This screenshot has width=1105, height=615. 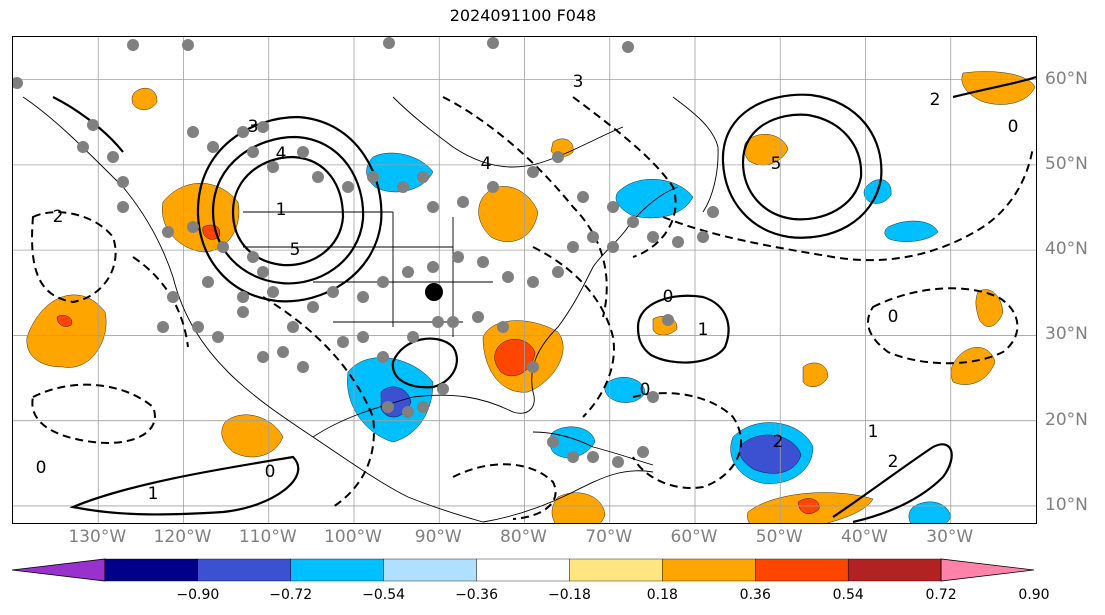 I want to click on lat-tick-label: 30°N, so click(x=1066, y=334).